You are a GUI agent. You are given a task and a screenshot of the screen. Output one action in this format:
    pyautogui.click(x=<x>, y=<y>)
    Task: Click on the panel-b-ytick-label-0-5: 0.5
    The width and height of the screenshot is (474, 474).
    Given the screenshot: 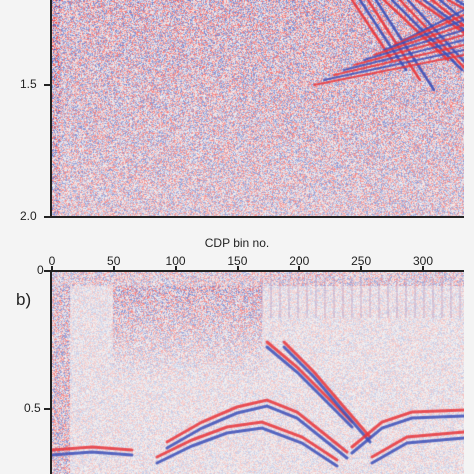 What is the action you would take?
    pyautogui.click(x=32, y=408)
    